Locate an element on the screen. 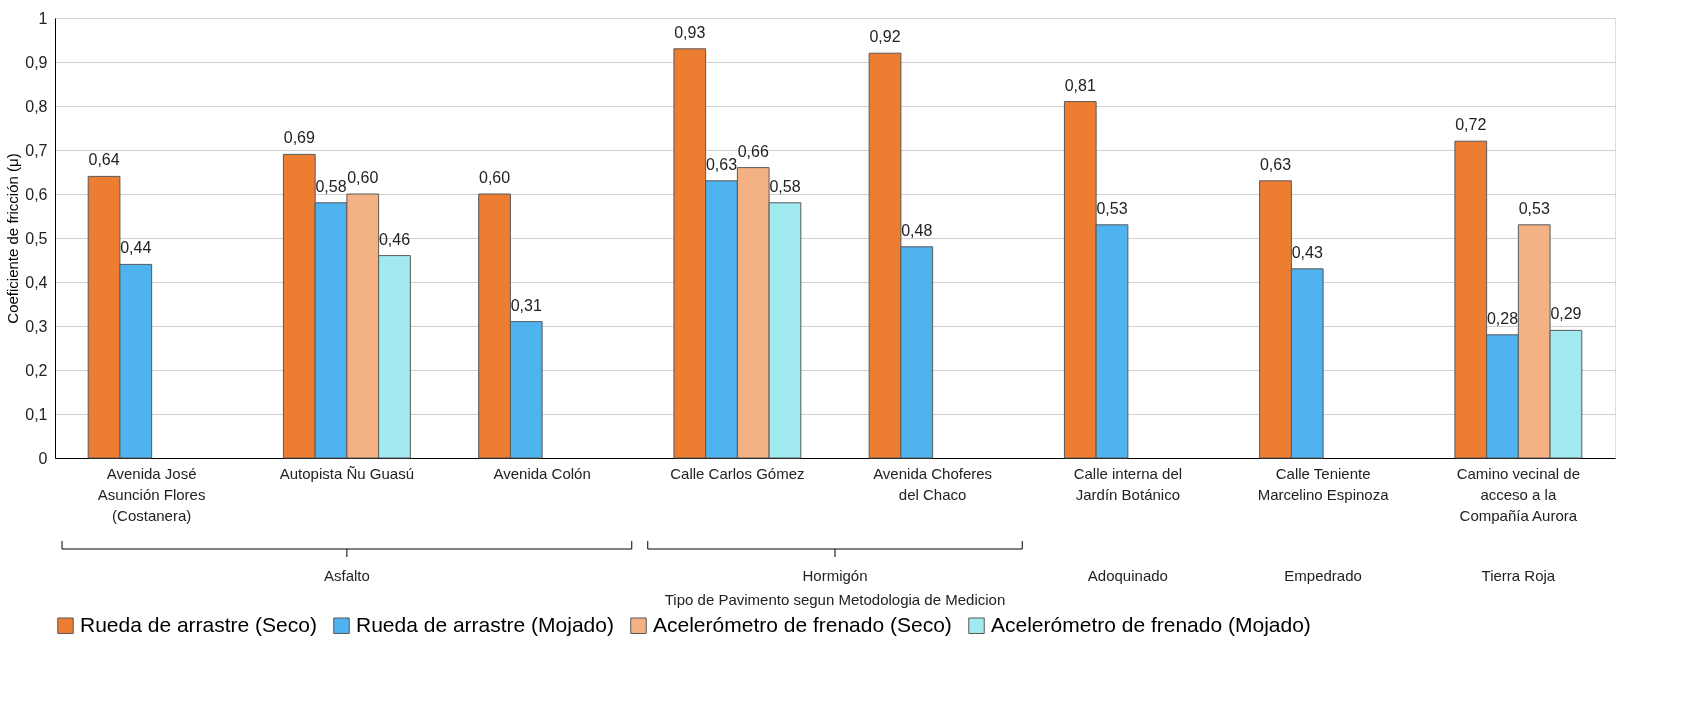  y-axis-title: Coeficiente de fricción (μ) is located at coordinates (13, 238).